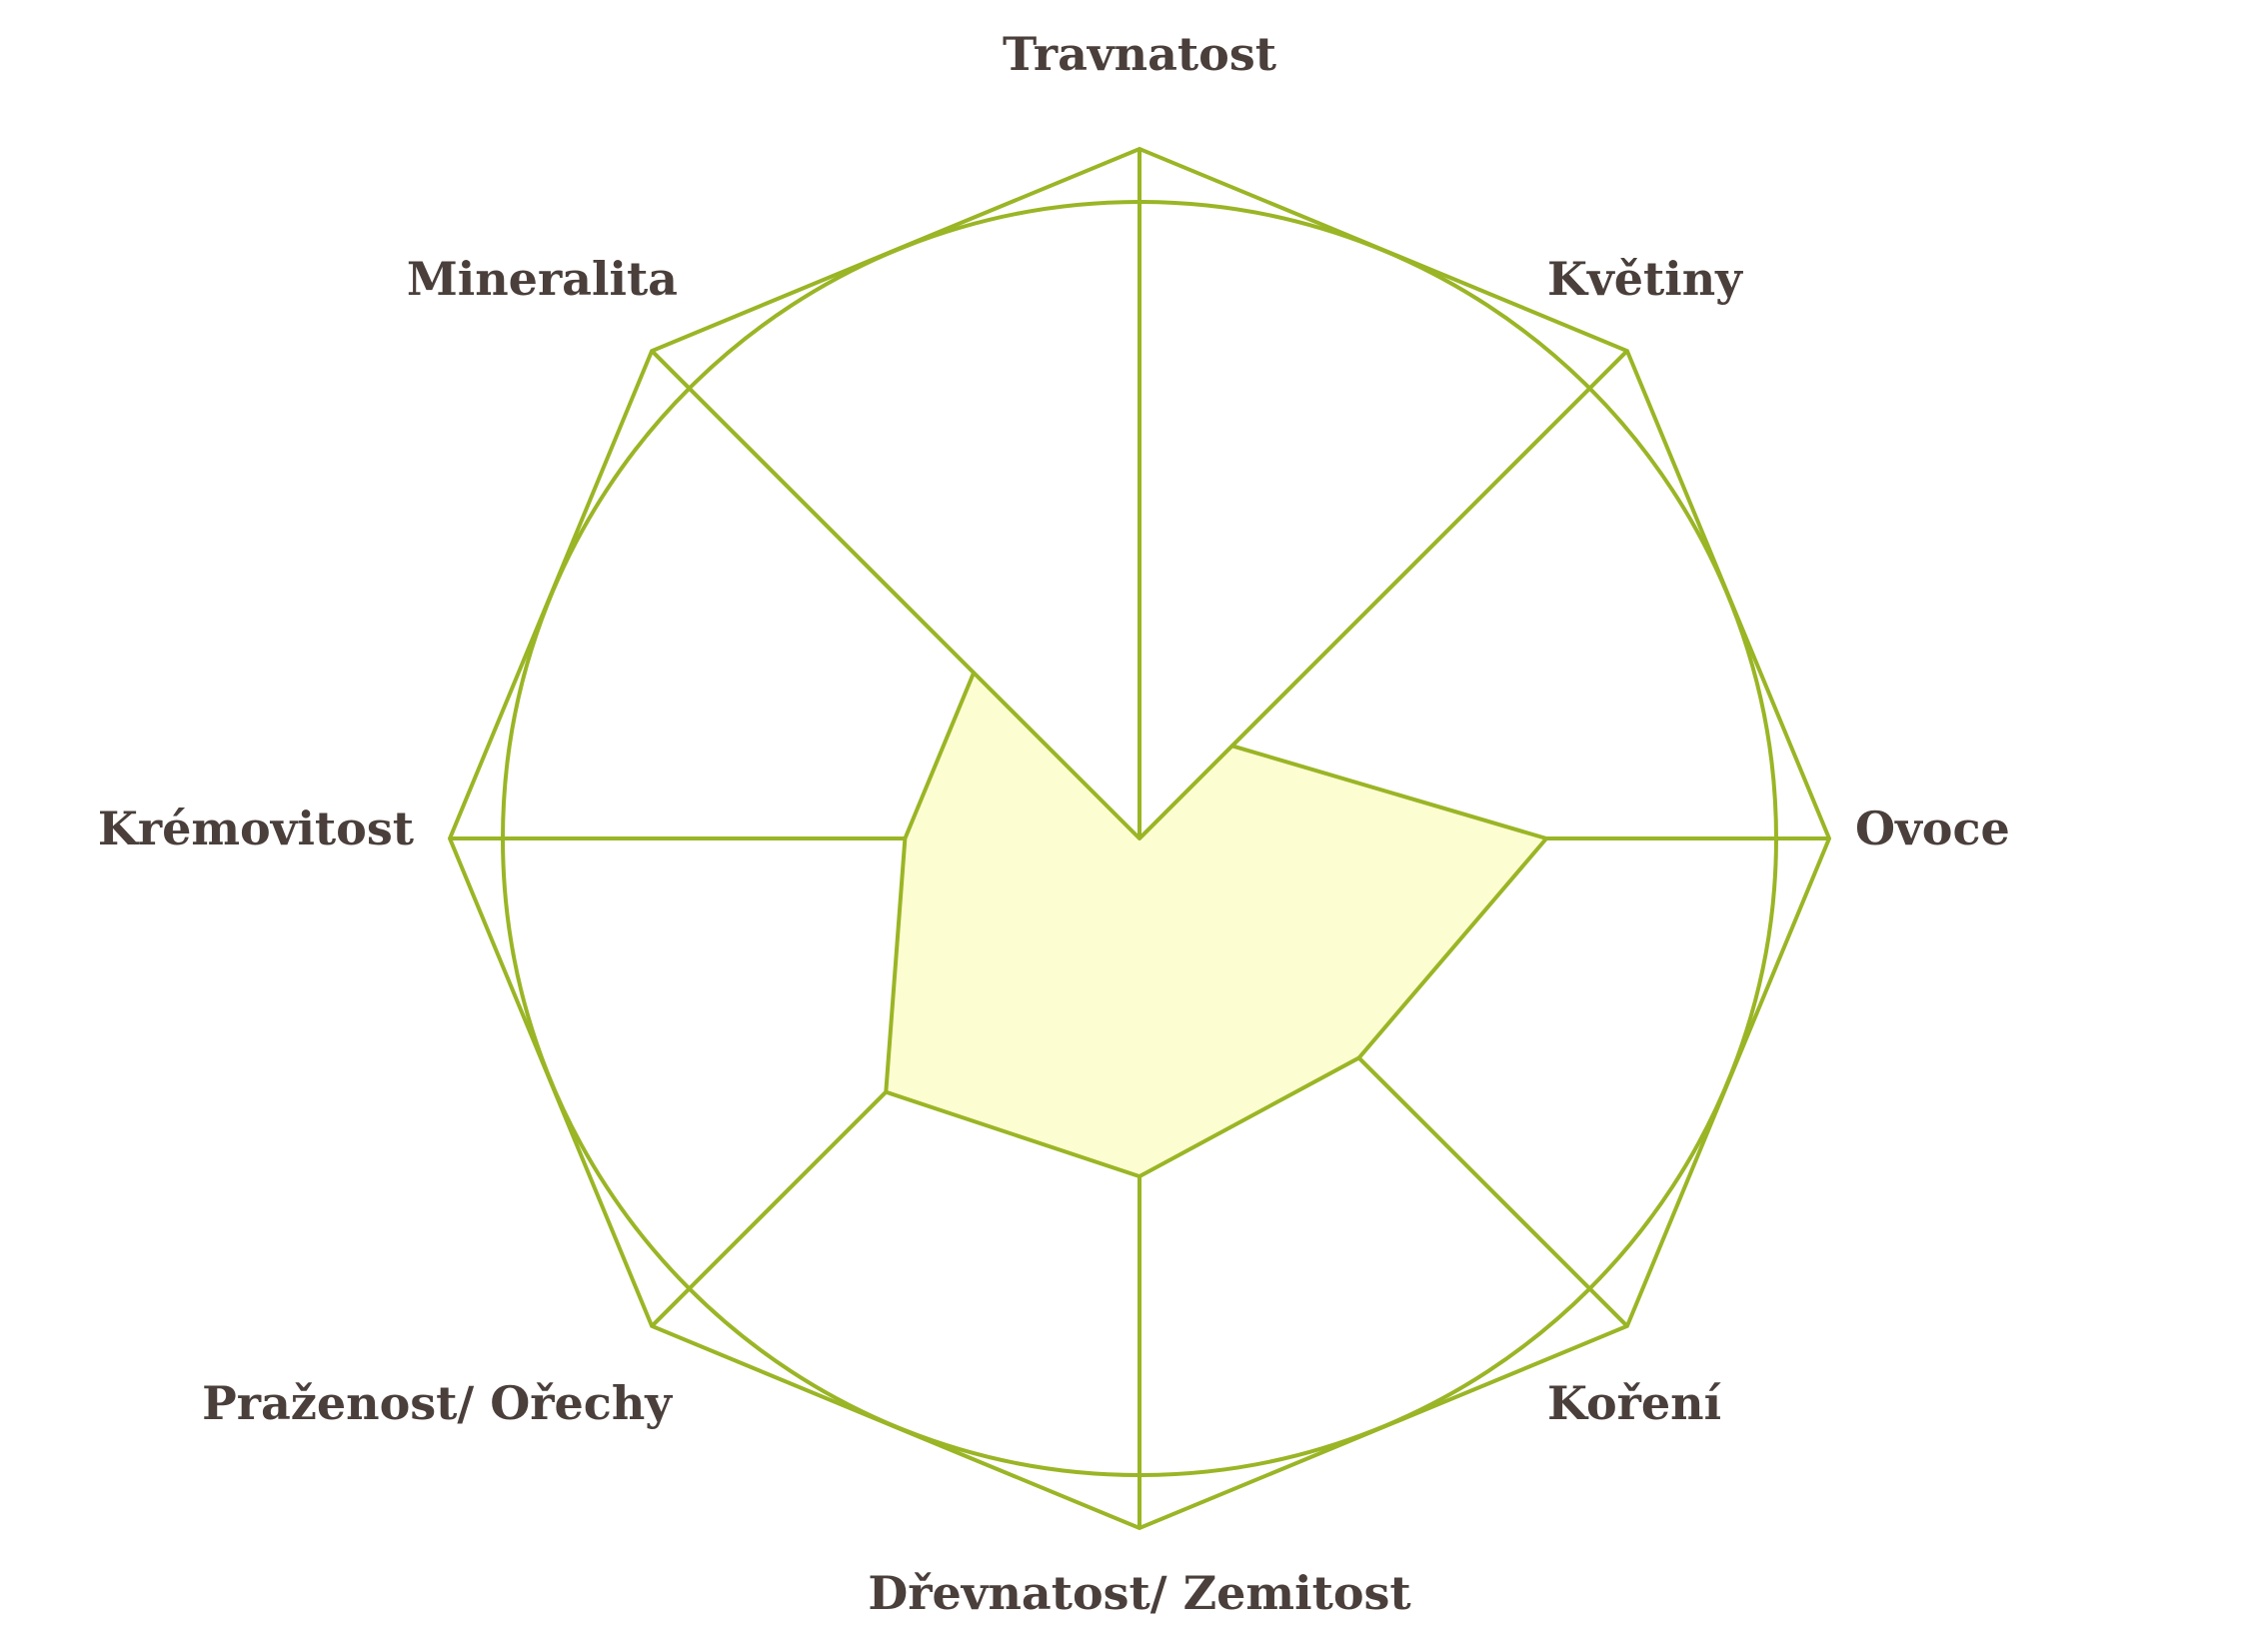 The width and height of the screenshot is (2264, 1652). I want to click on axis-label: Ovoce, so click(1932, 828).